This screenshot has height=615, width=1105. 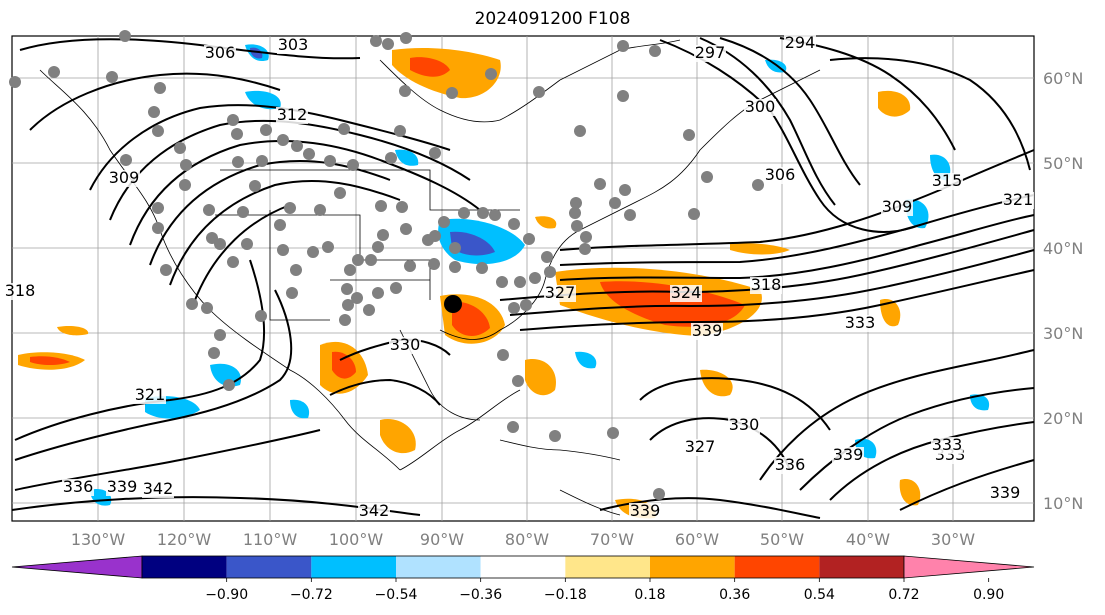 What do you see at coordinates (780, 174) in the screenshot?
I see `contour-label: 306` at bounding box center [780, 174].